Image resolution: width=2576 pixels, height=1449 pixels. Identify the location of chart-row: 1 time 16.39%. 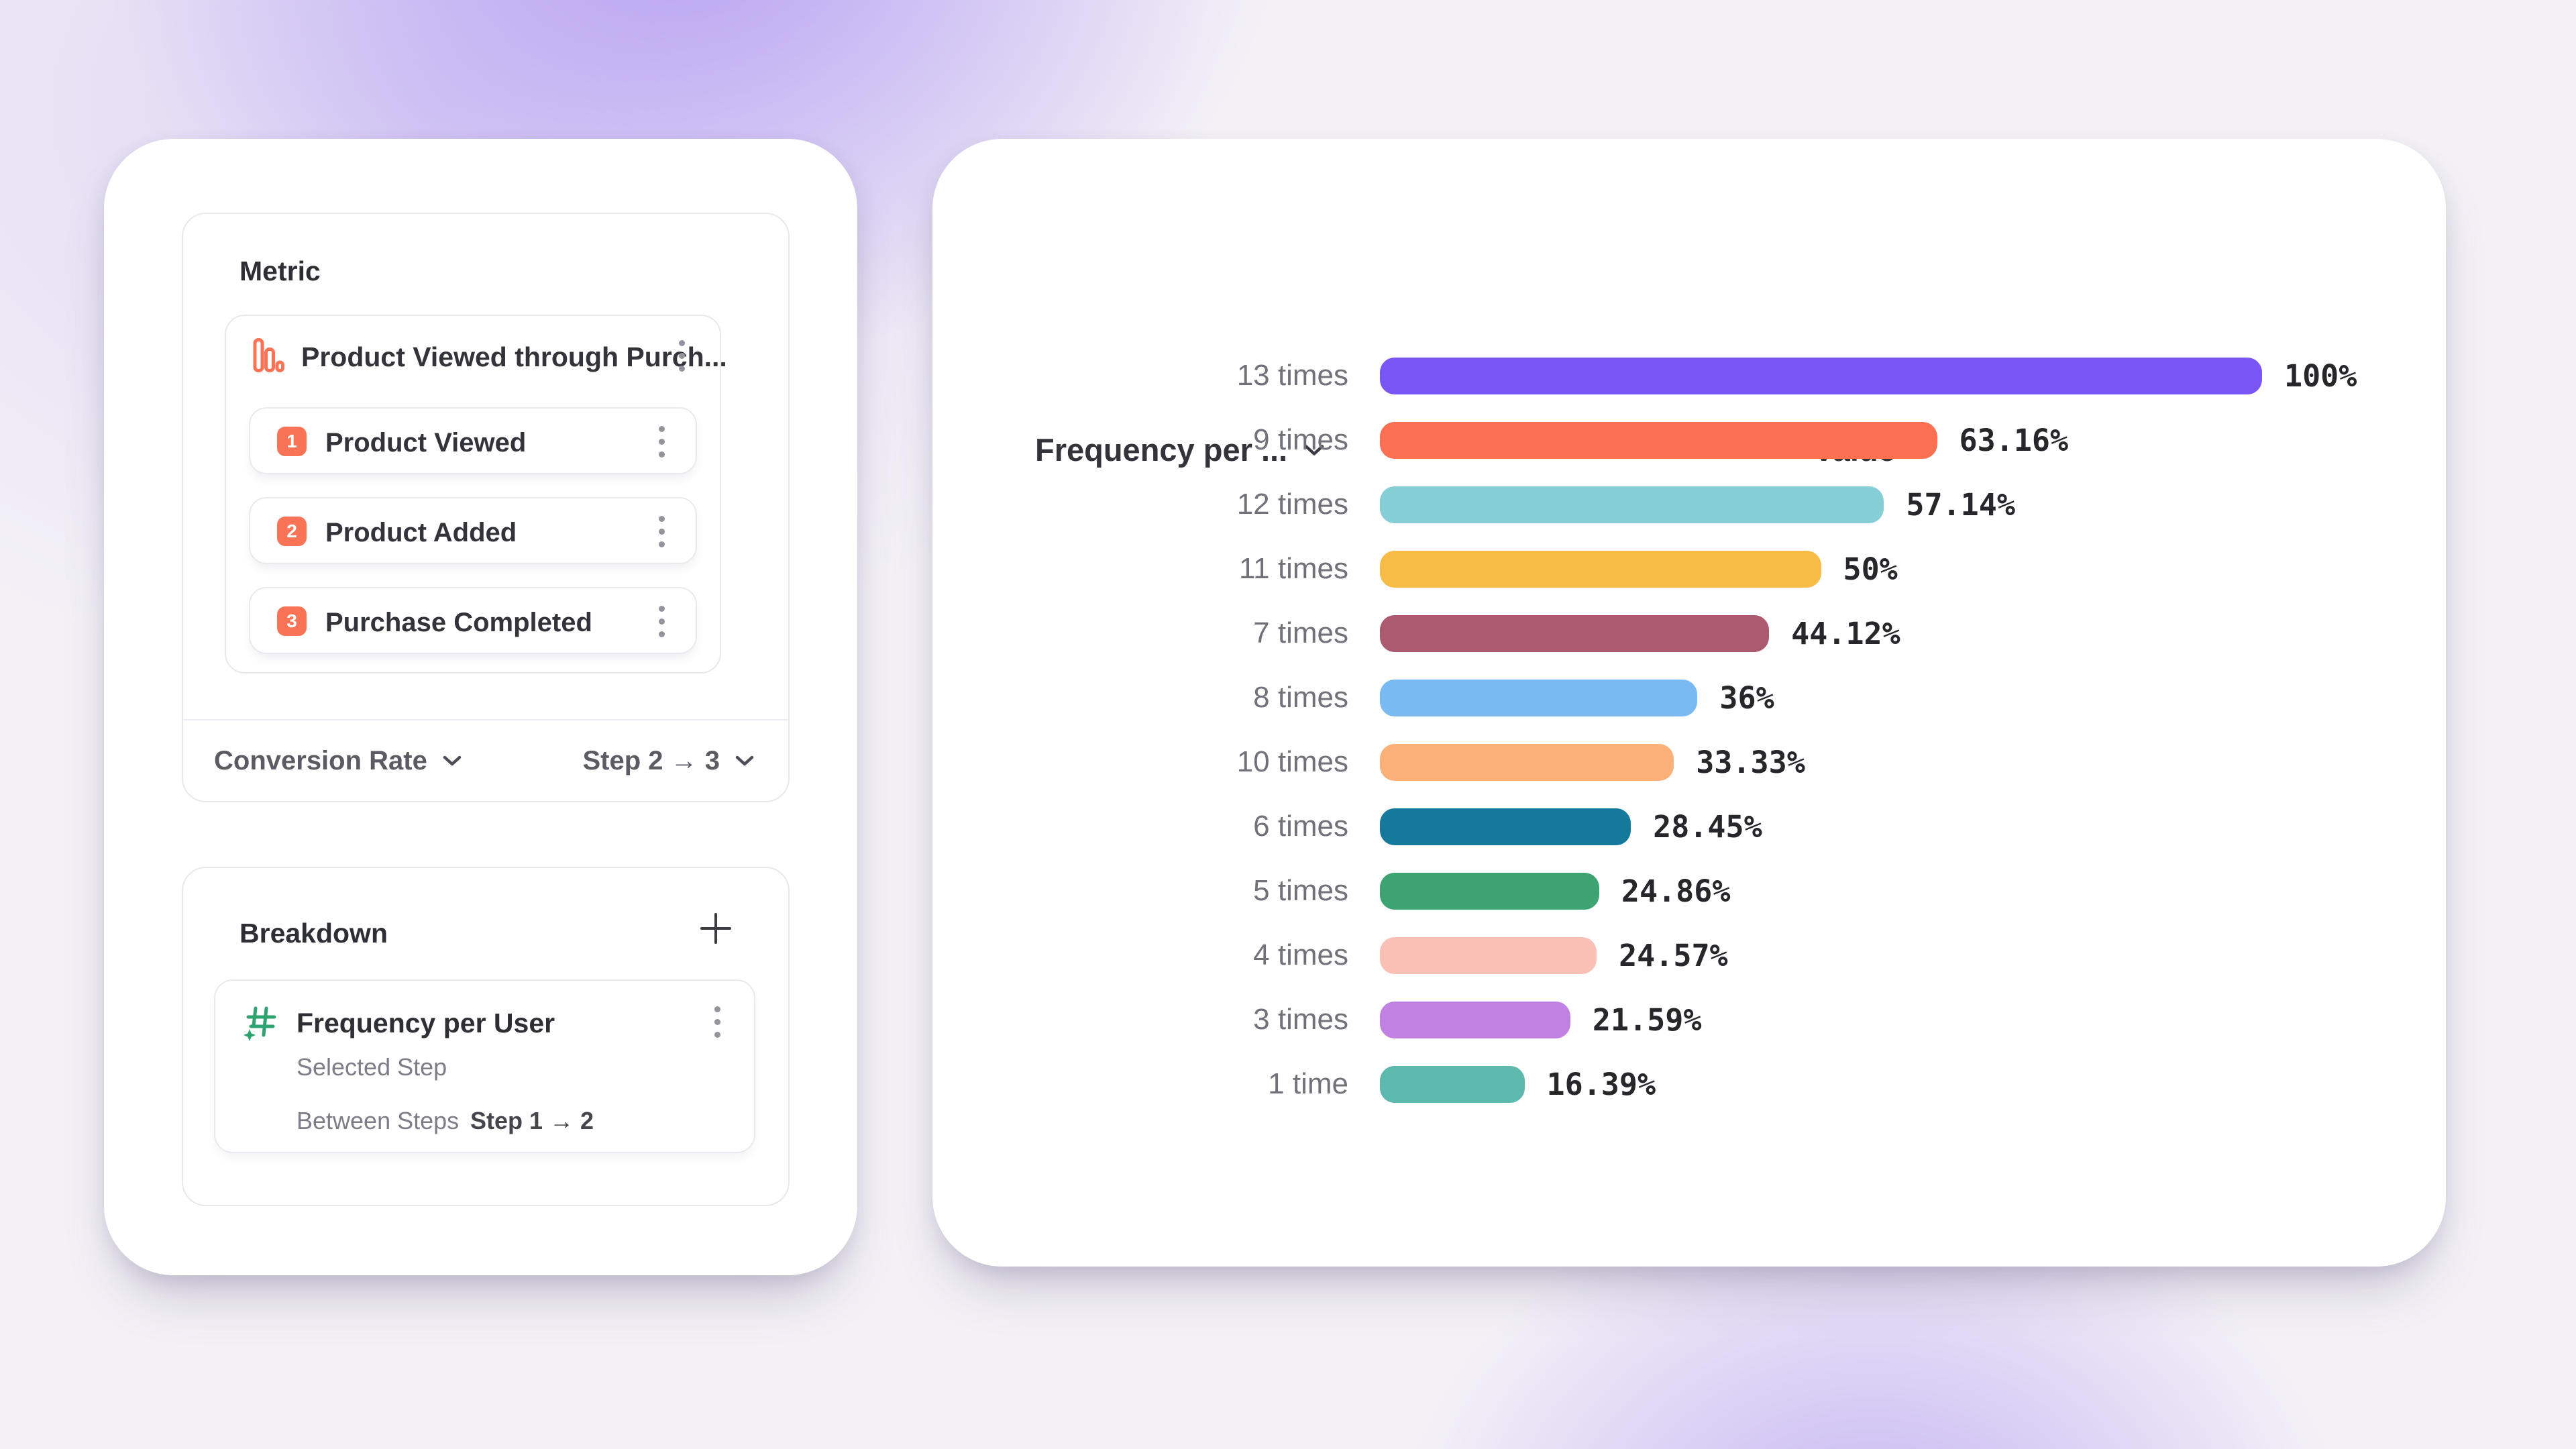
(1294, 1084).